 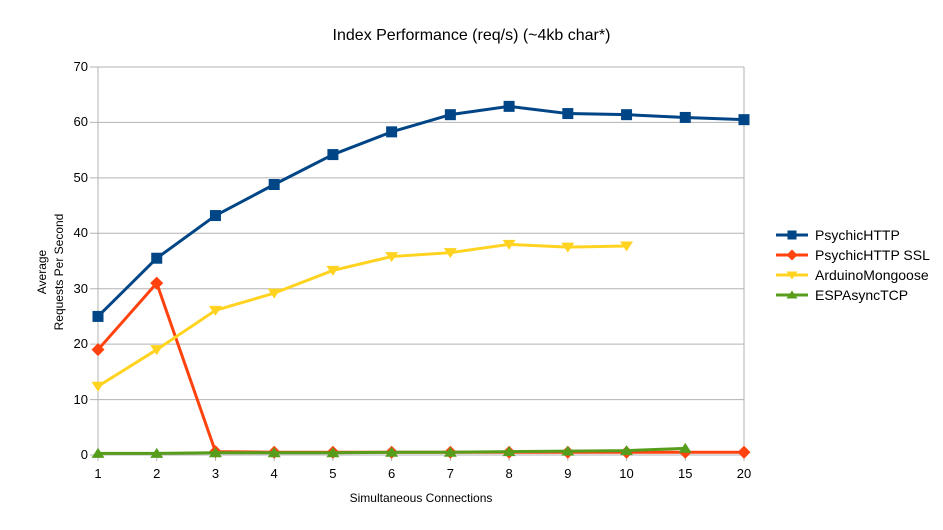 What do you see at coordinates (421, 498) in the screenshot?
I see `x-axis-title: Simultaneous Connections` at bounding box center [421, 498].